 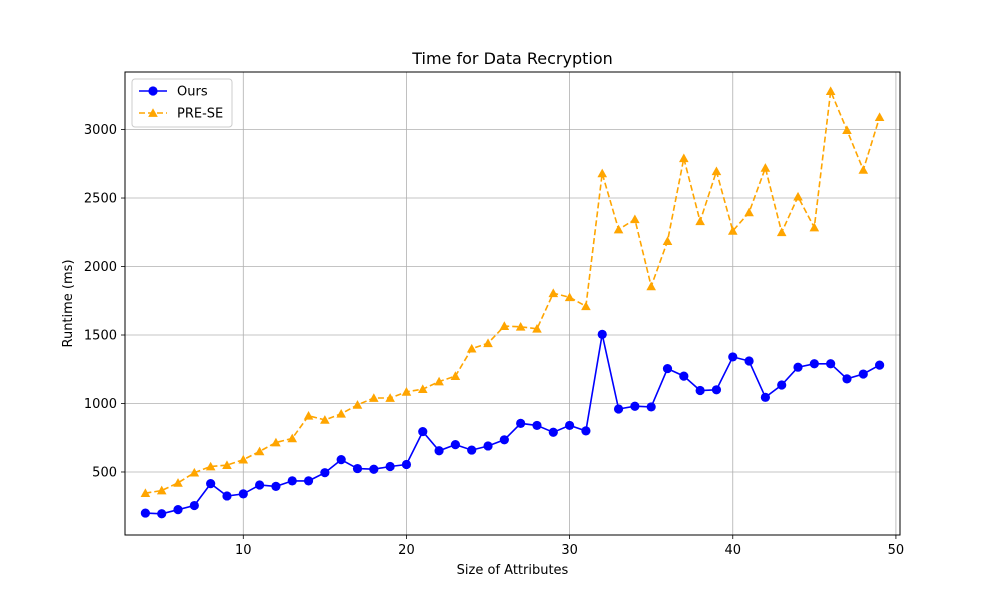 I want to click on legend-label: Ours, so click(x=192, y=92).